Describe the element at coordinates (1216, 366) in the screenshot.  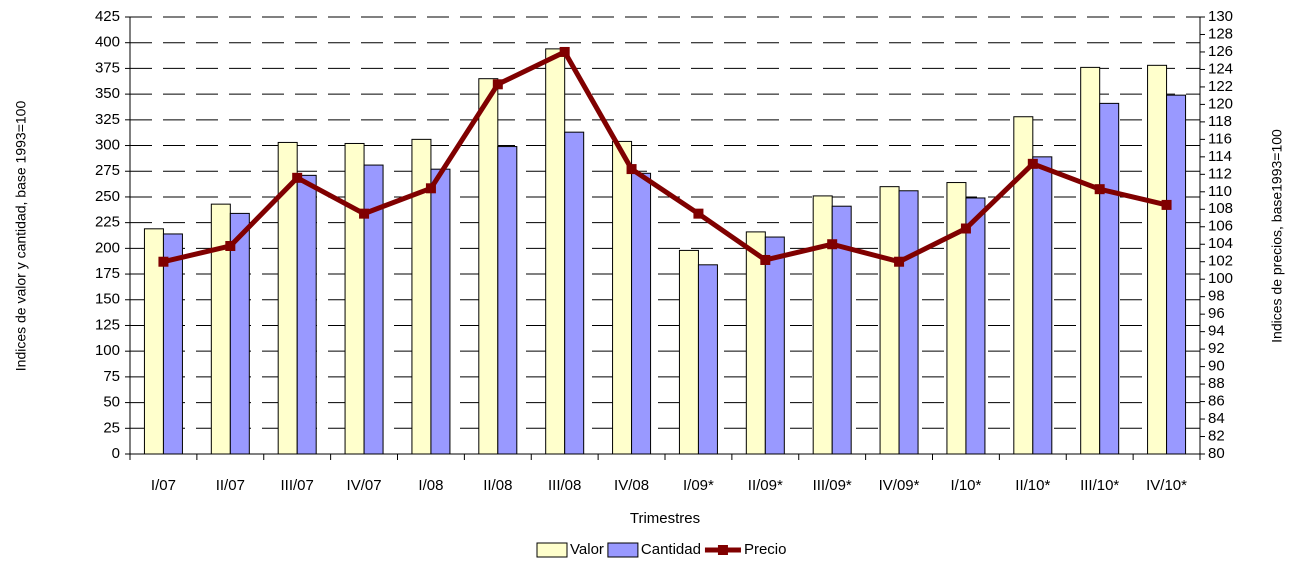
I see `y2-tick-label: 90` at that location.